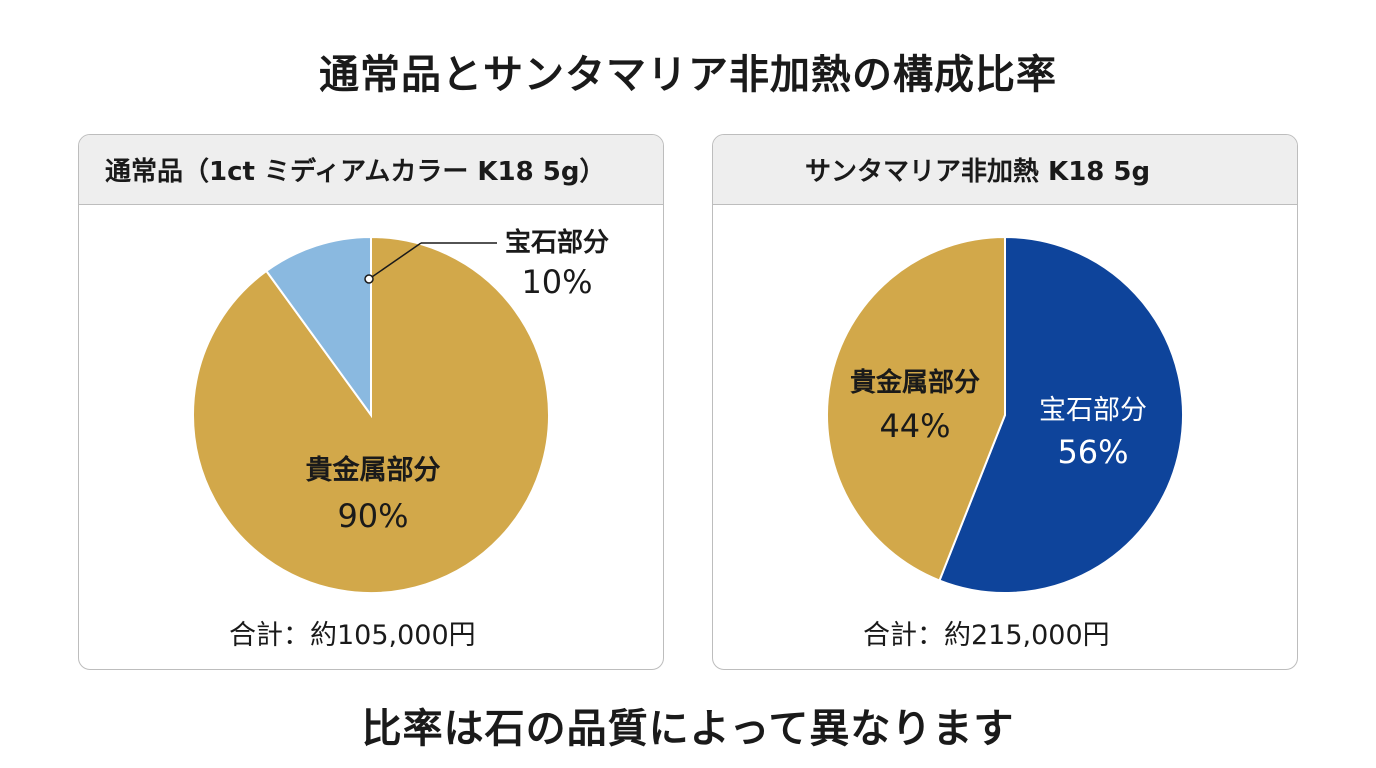 Image resolution: width=1376 pixels, height=768 pixels. Describe the element at coordinates (369, 279) in the screenshot. I see `leader-dot` at that location.